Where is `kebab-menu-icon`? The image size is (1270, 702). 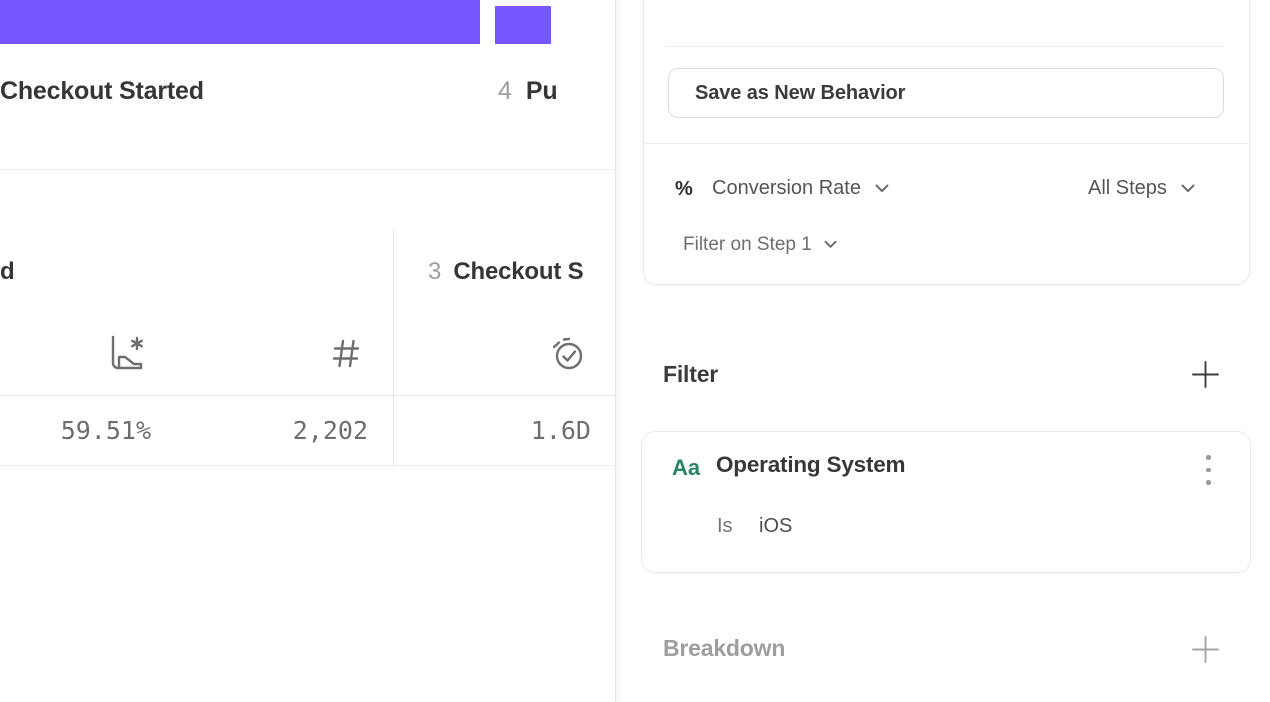
kebab-menu-icon is located at coordinates (1208, 470).